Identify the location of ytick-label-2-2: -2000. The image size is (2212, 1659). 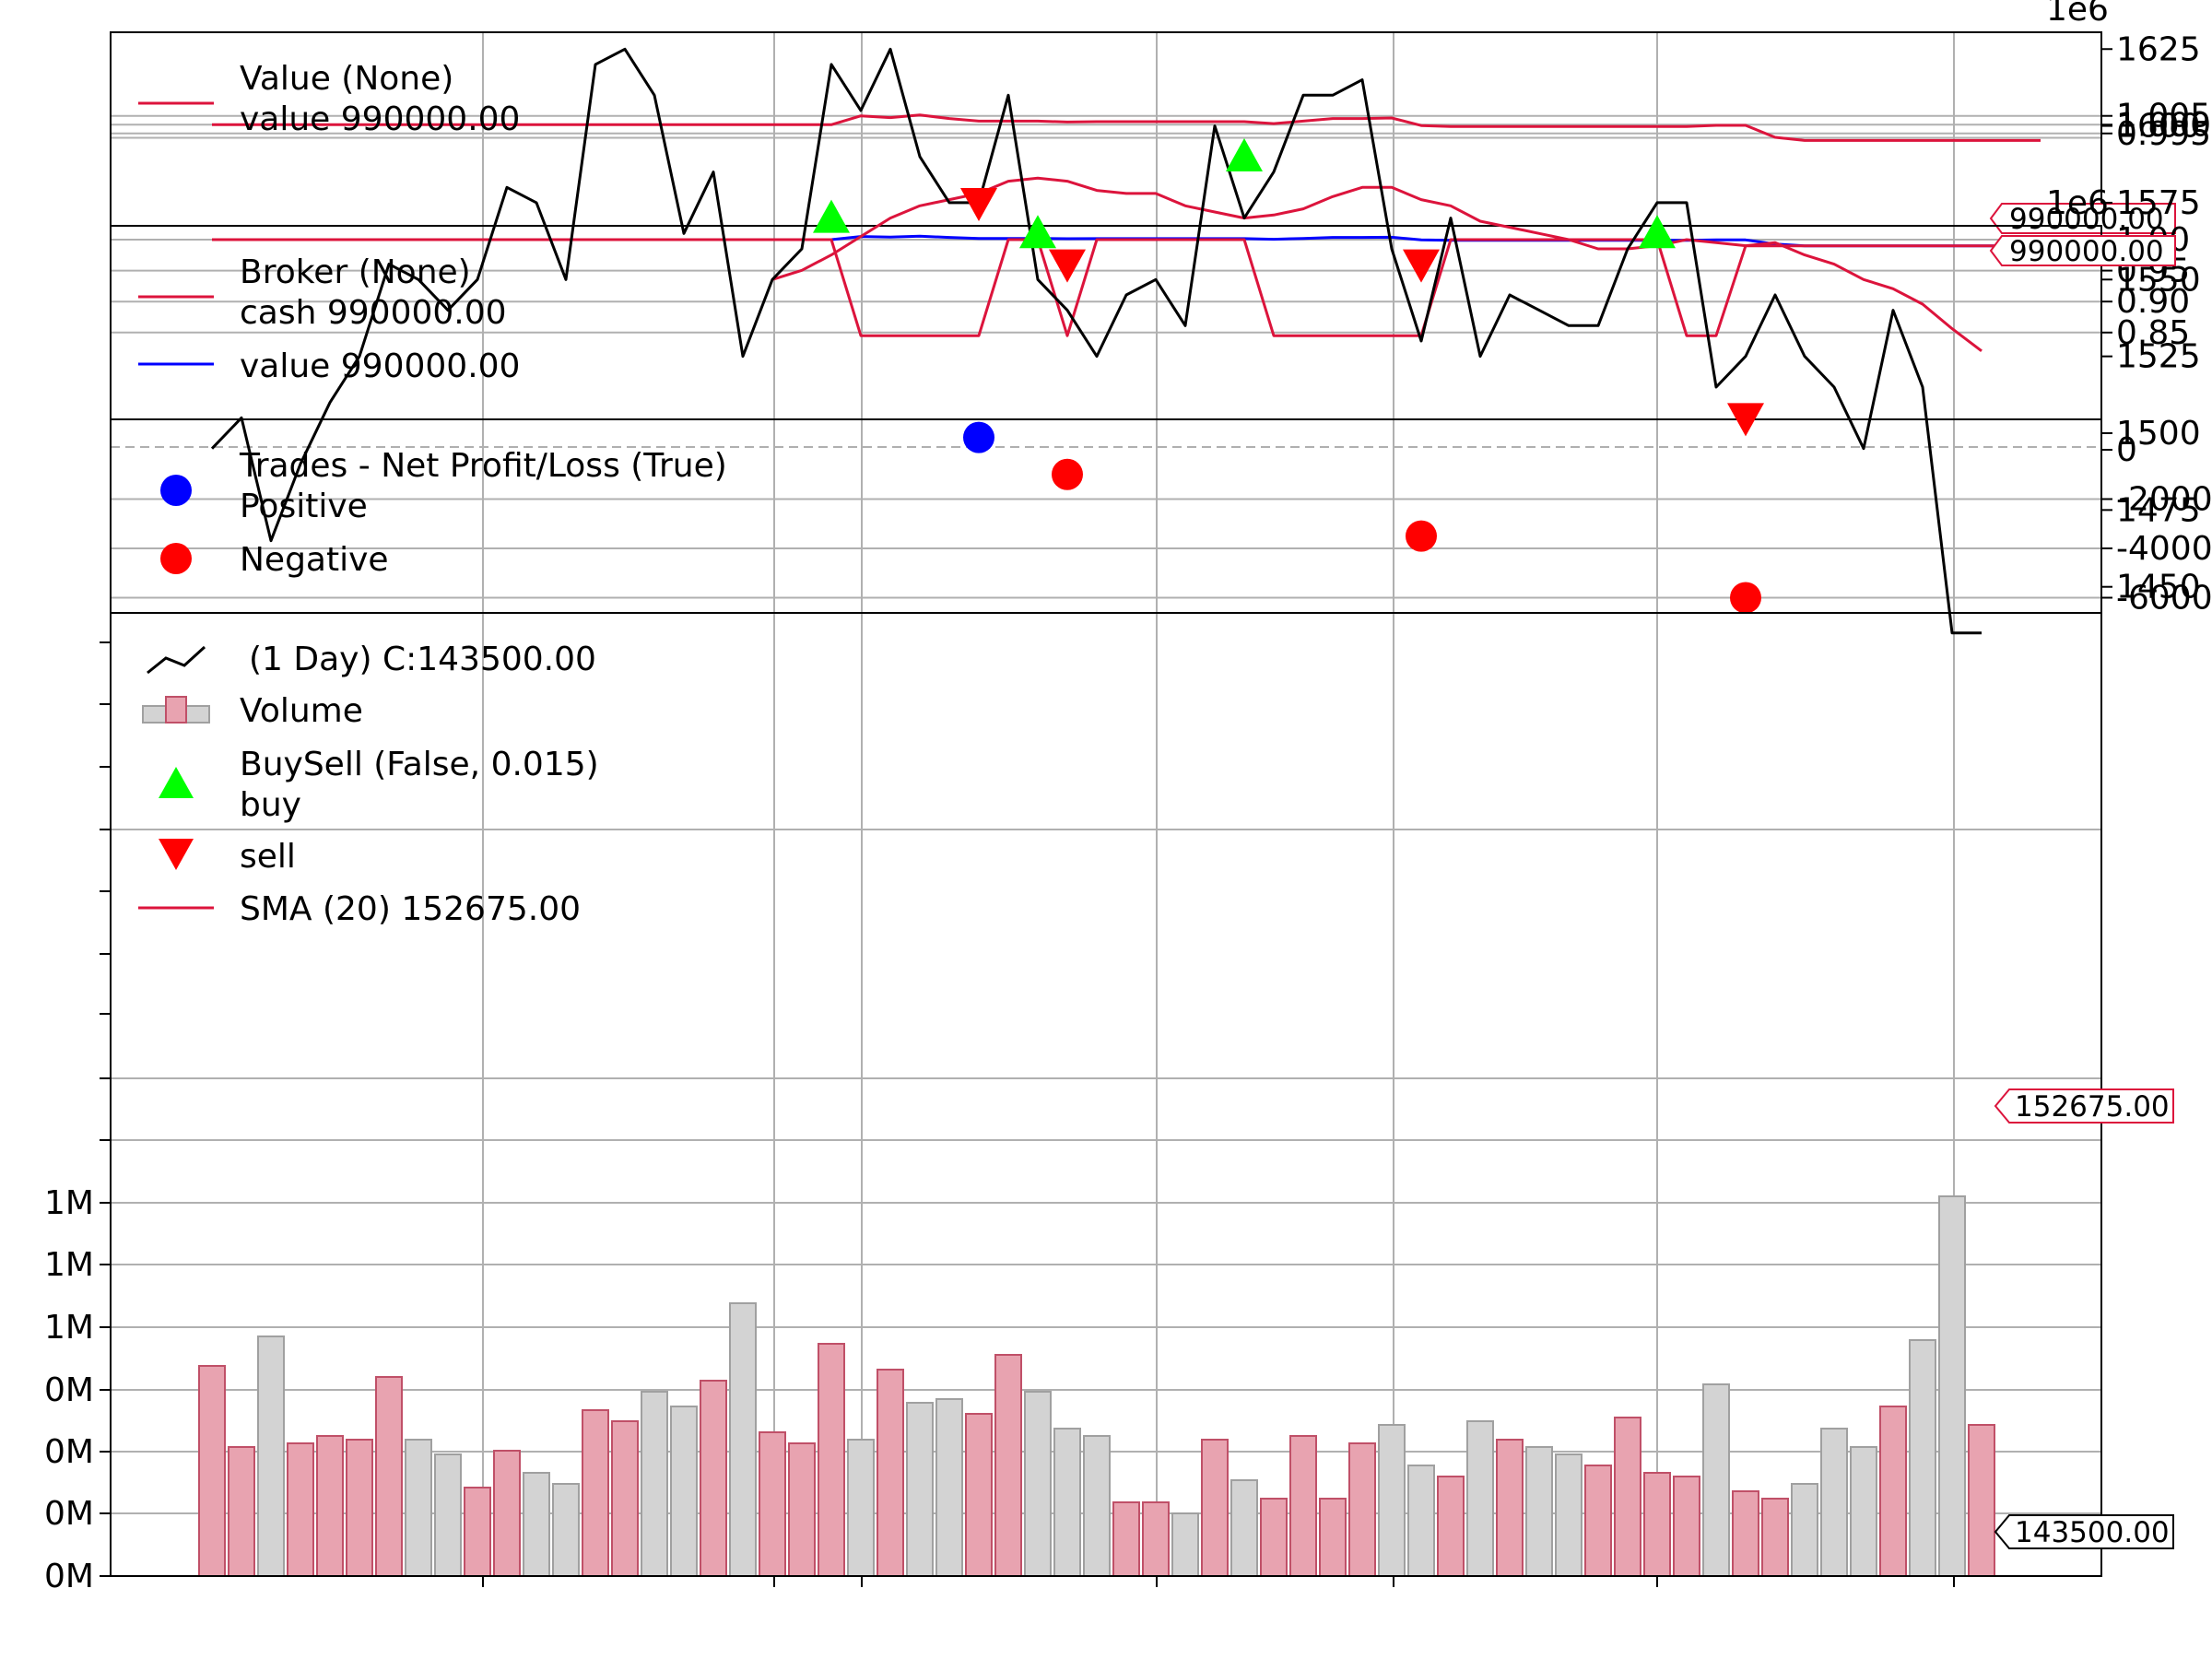
(2164, 500).